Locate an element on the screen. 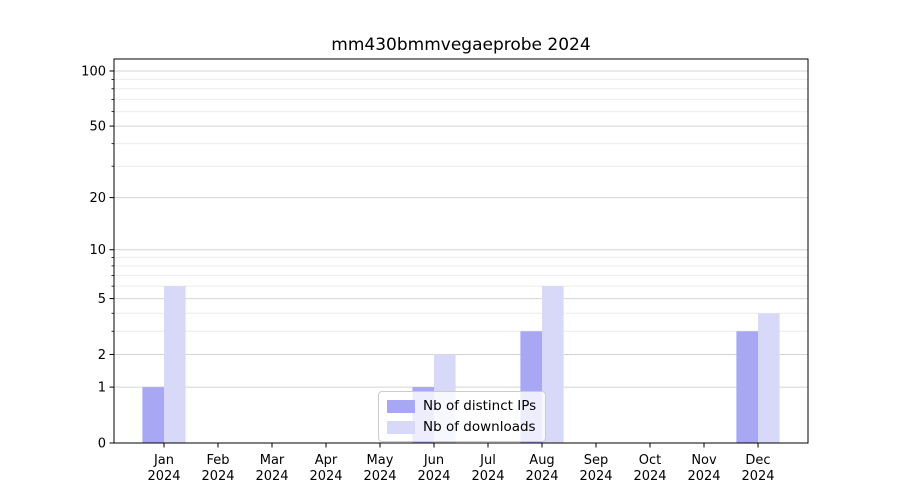 This screenshot has height=500, width=900. legend-label: Nb of distinct IPs is located at coordinates (480, 406).